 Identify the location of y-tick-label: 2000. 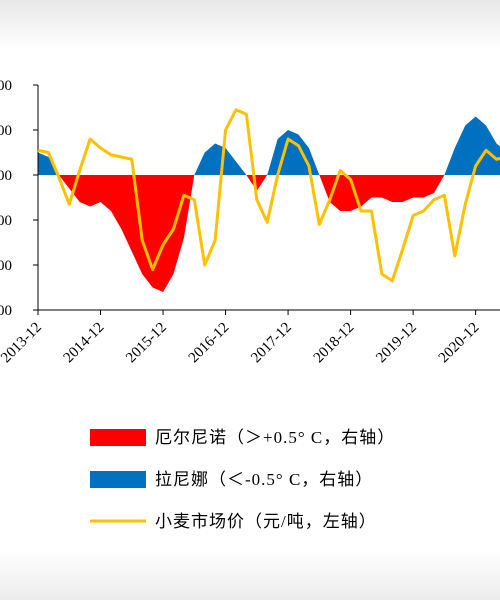
(6, 311).